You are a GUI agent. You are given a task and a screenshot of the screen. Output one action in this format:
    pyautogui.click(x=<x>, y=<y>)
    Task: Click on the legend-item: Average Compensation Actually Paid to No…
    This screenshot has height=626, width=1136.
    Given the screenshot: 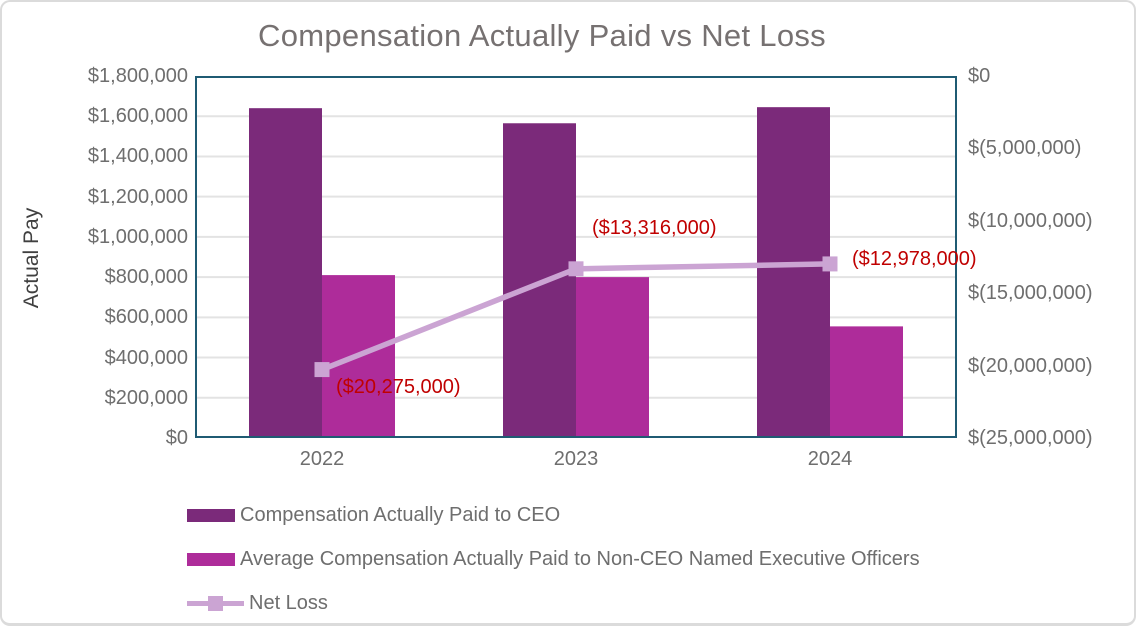 What is the action you would take?
    pyautogui.click(x=553, y=558)
    